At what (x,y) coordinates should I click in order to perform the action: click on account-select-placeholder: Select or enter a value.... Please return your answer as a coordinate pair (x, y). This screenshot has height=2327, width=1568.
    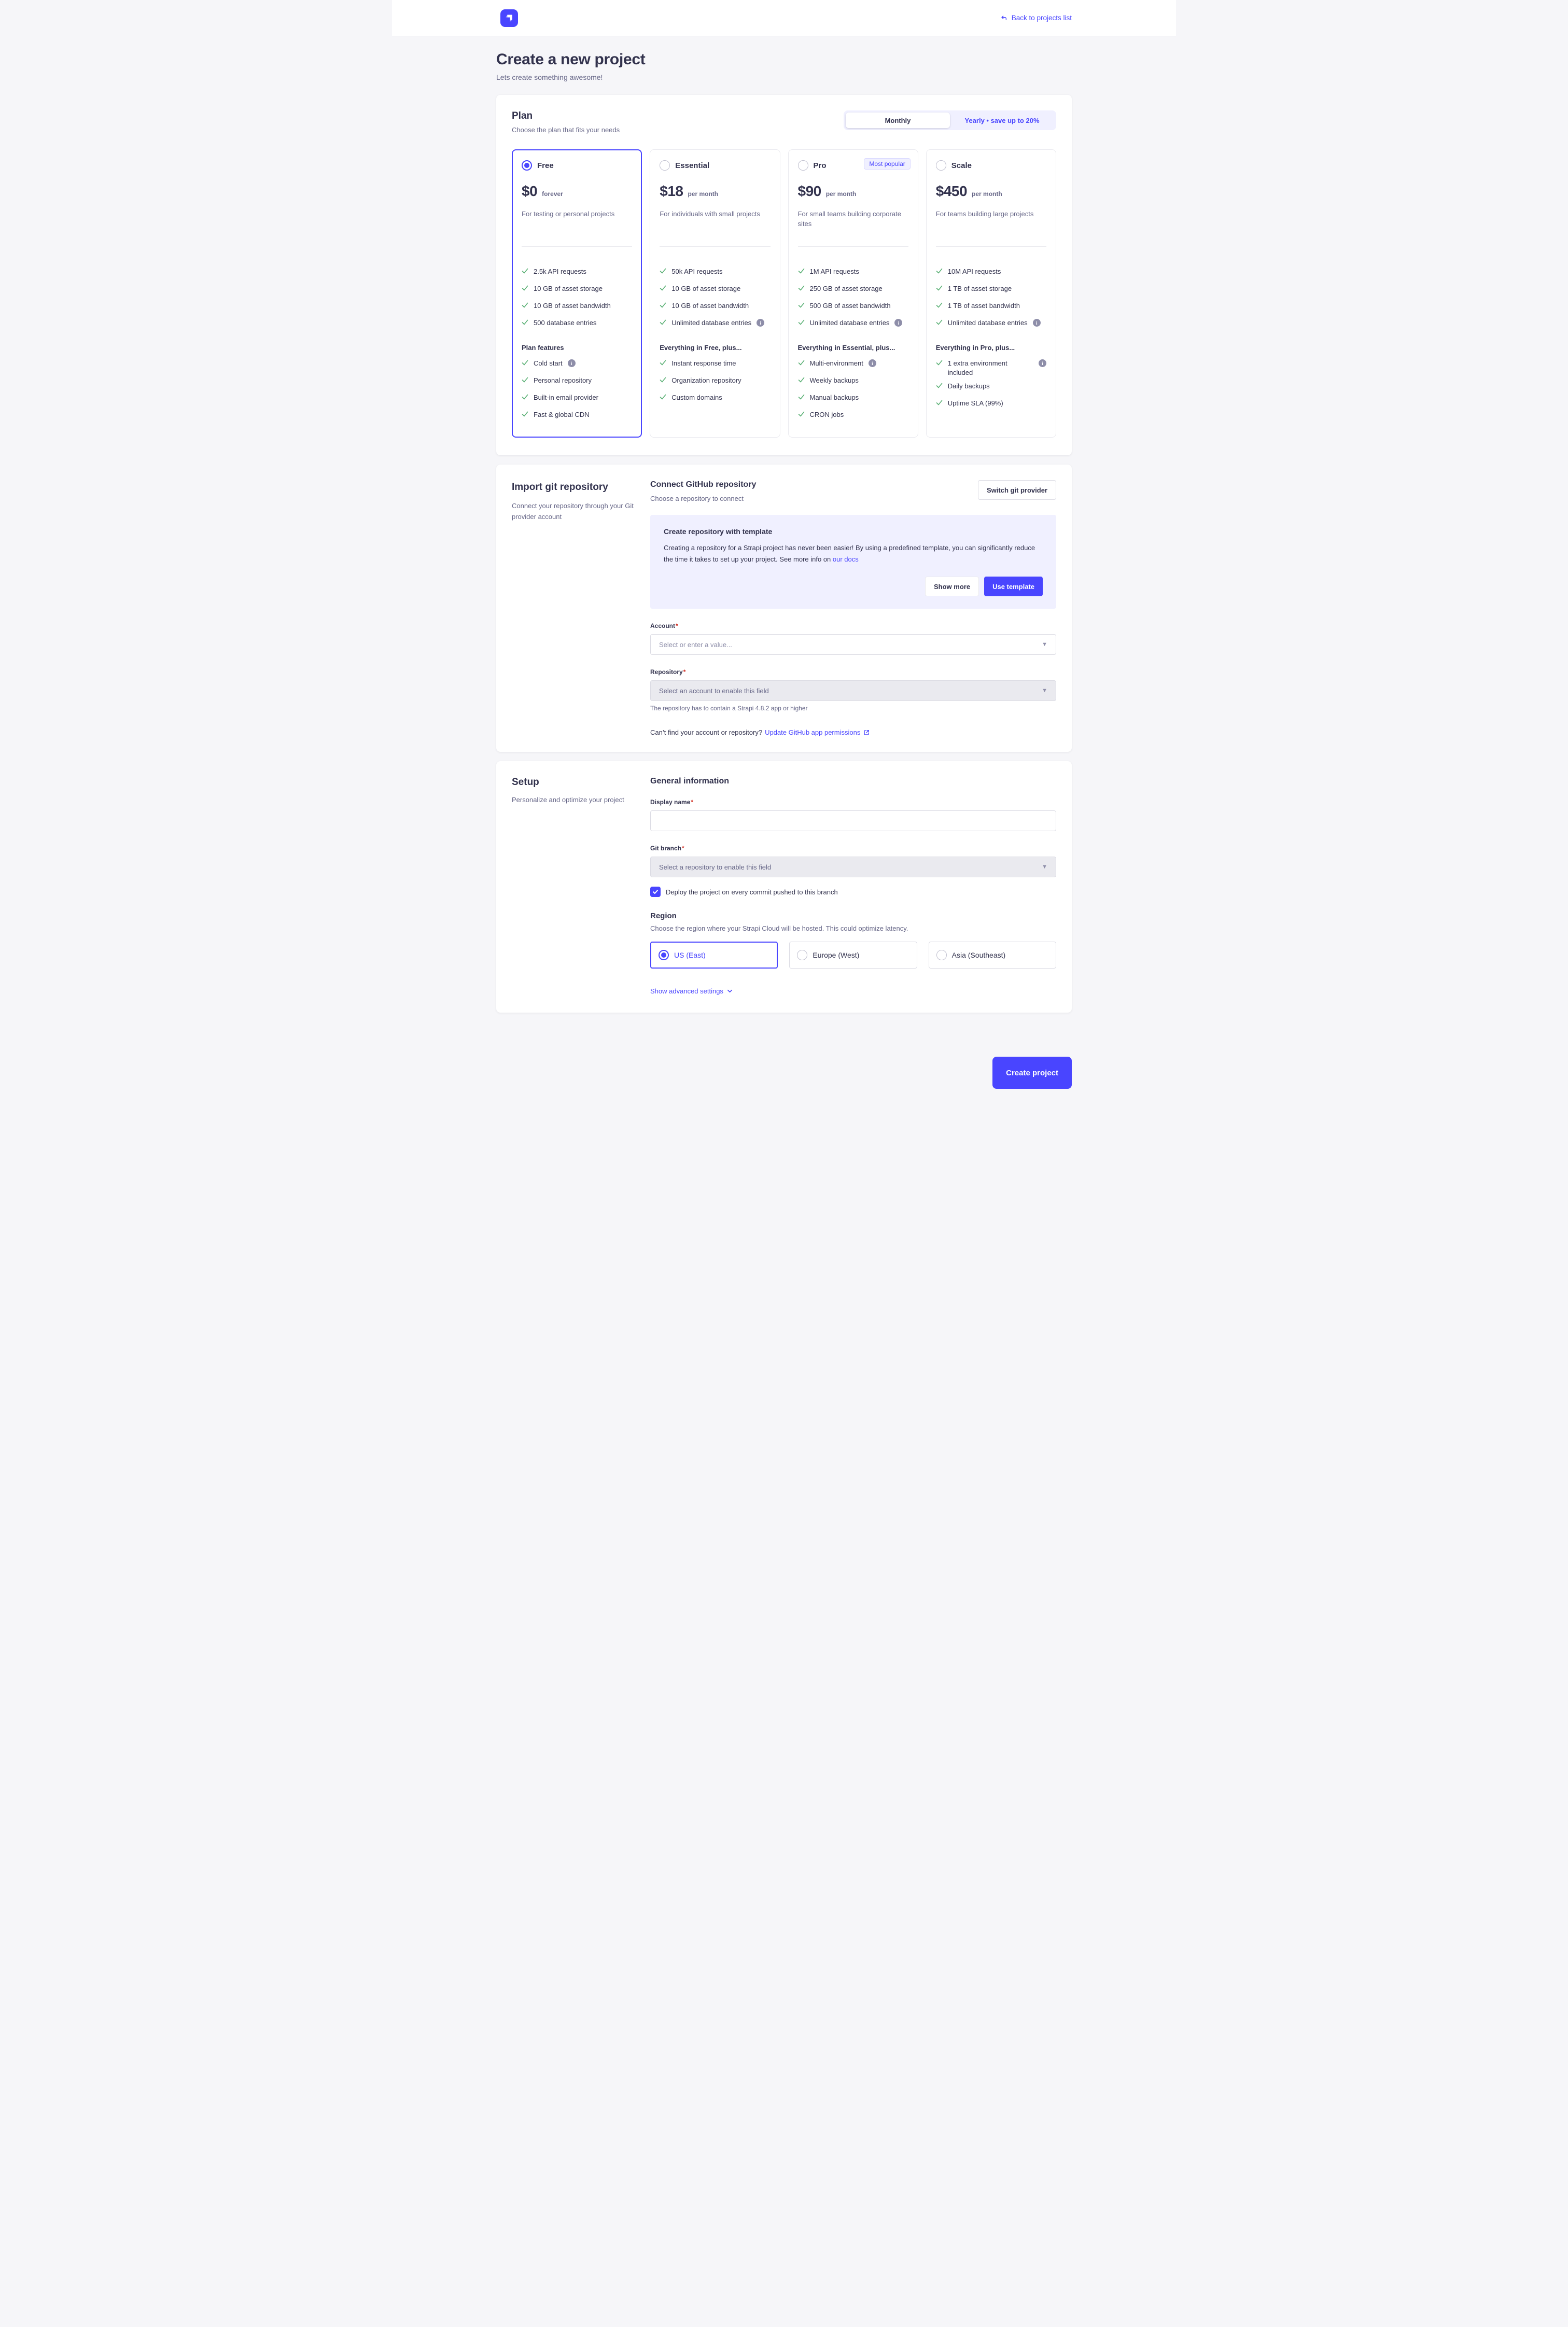
    Looking at the image, I should click on (695, 645).